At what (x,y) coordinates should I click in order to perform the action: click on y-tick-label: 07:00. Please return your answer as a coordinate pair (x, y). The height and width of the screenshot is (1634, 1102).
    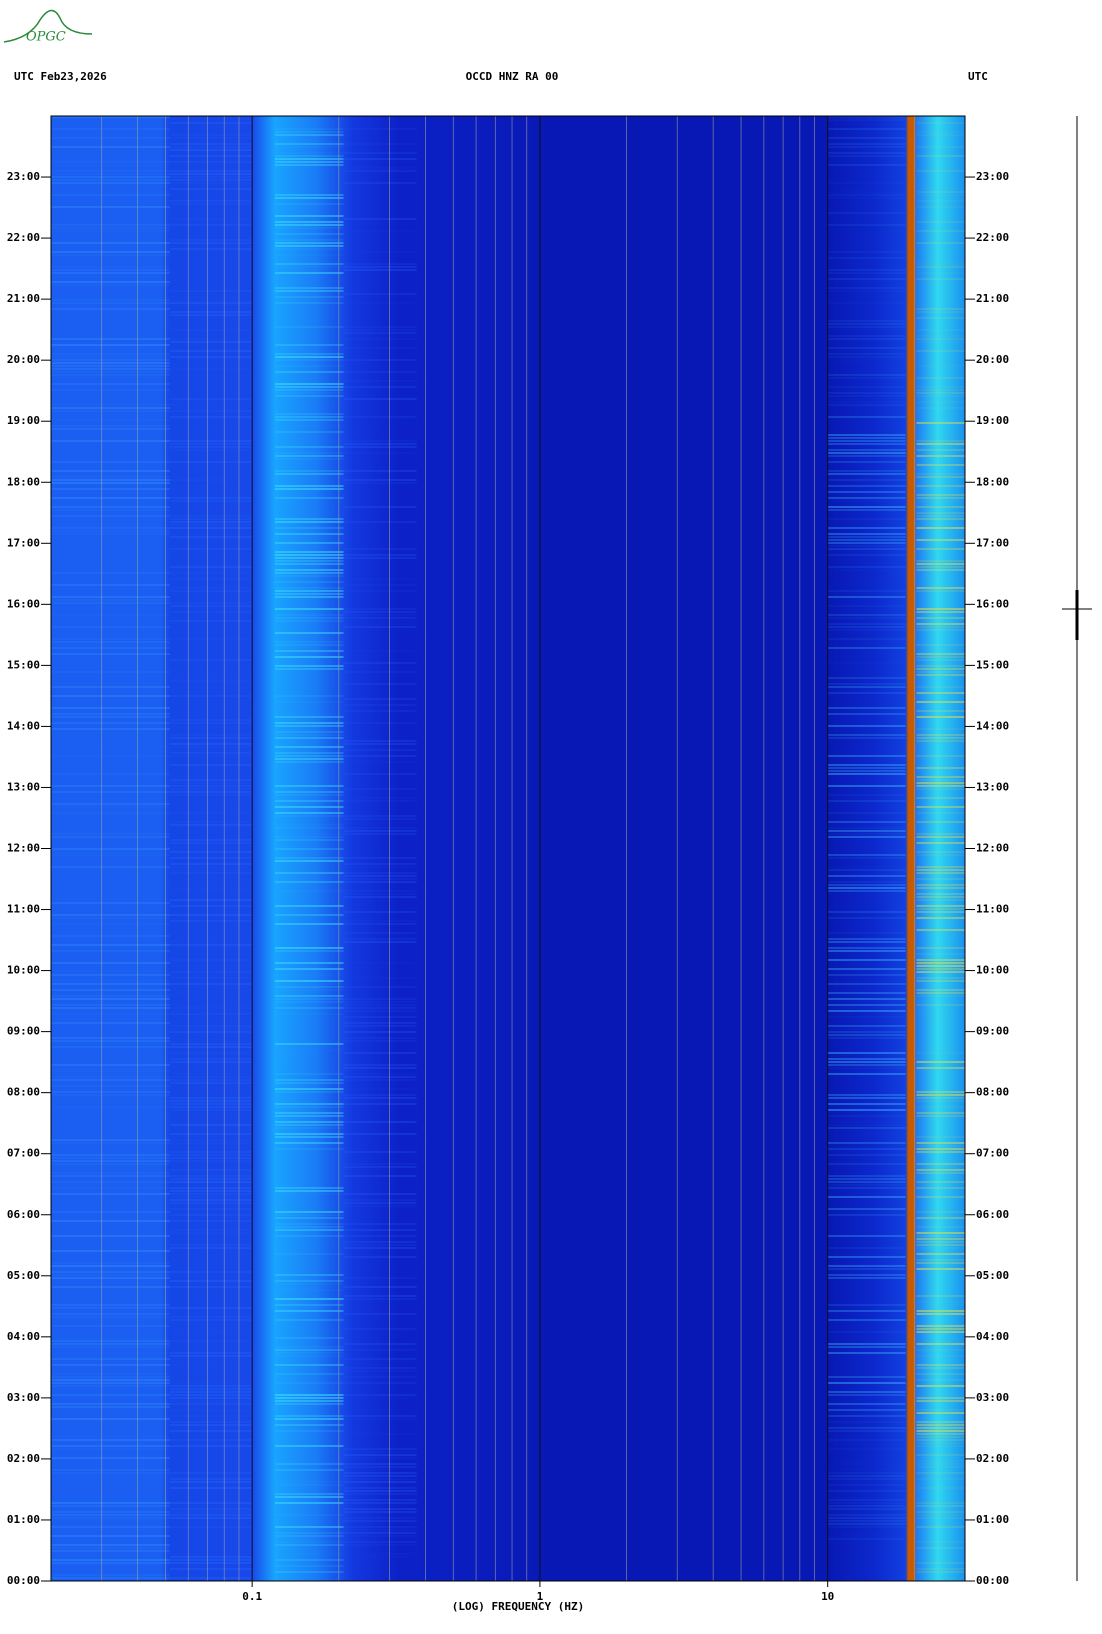
    Looking at the image, I should click on (23, 1153).